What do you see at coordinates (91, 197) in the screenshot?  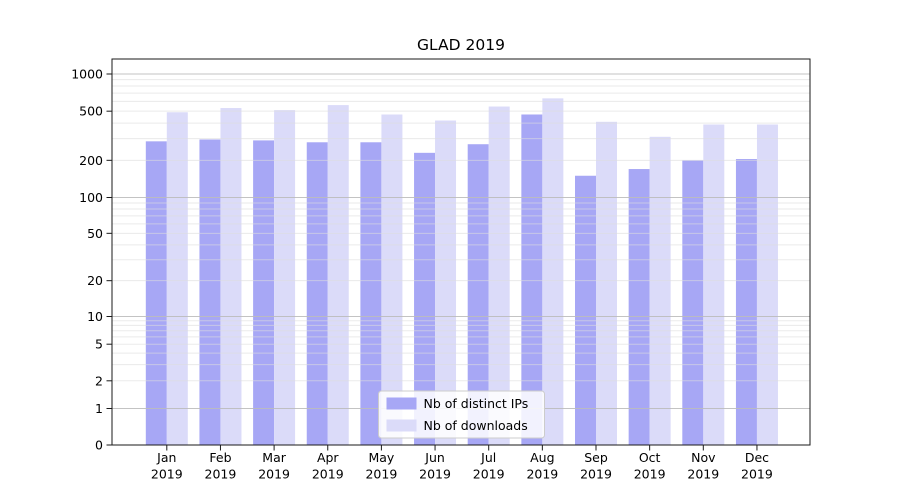 I see `y-tick-label-100: 100` at bounding box center [91, 197].